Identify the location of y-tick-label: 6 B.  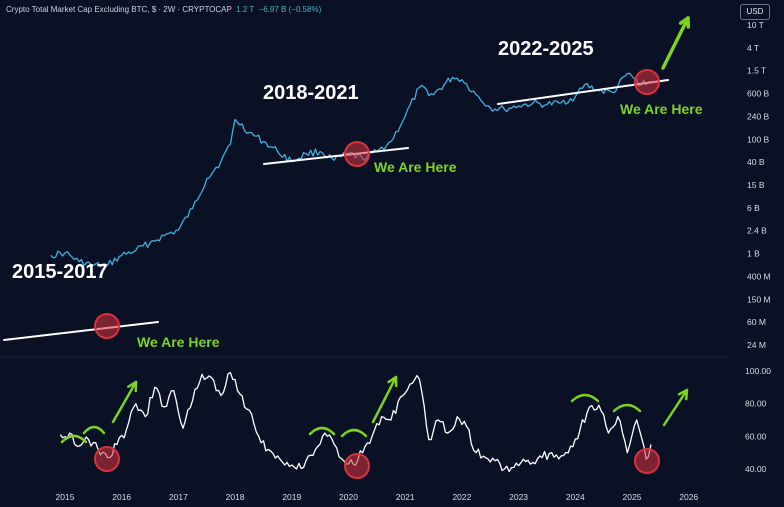
(753, 208).